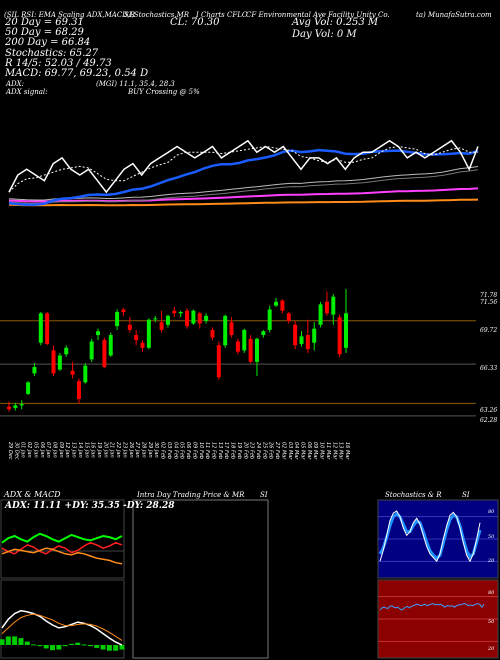  I want to click on stoch-k-line, so click(430, 536).